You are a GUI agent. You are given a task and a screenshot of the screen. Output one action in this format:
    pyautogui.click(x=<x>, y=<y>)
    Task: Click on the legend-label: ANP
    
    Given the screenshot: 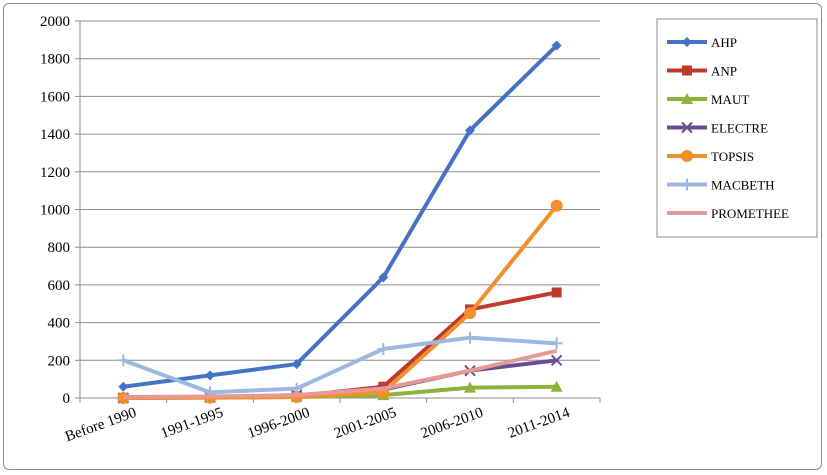 What is the action you would take?
    pyautogui.click(x=724, y=71)
    